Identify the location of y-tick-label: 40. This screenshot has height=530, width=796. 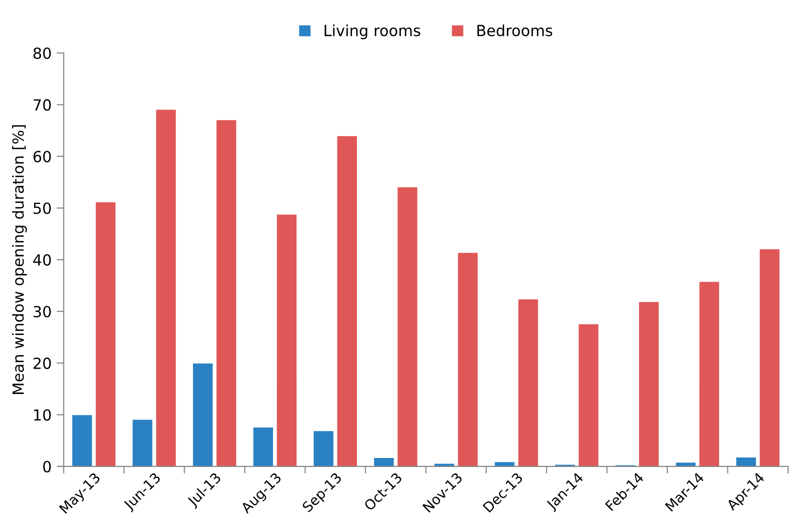
(42, 260).